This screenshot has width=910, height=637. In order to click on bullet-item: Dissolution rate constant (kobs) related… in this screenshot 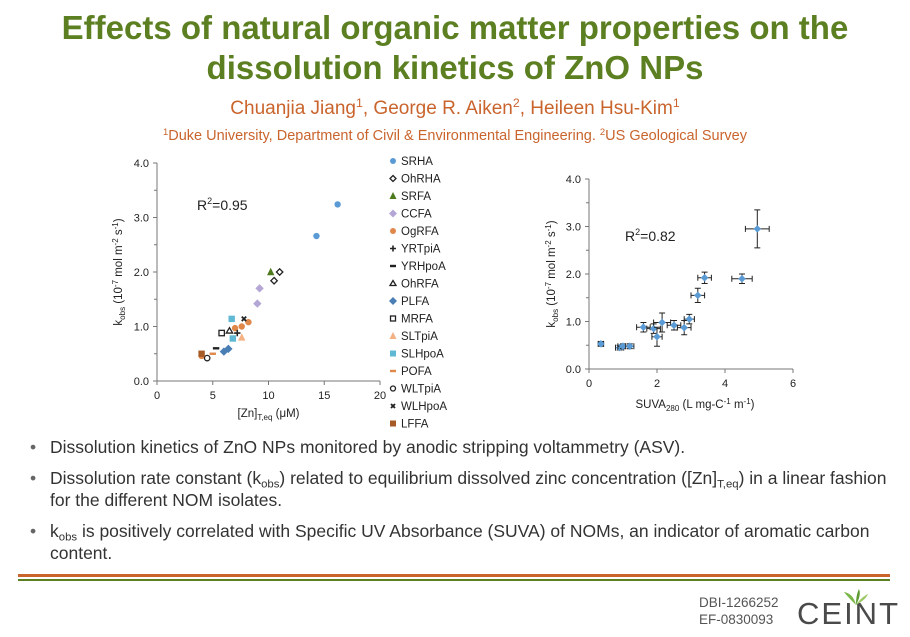, I will do `click(465, 489)`.